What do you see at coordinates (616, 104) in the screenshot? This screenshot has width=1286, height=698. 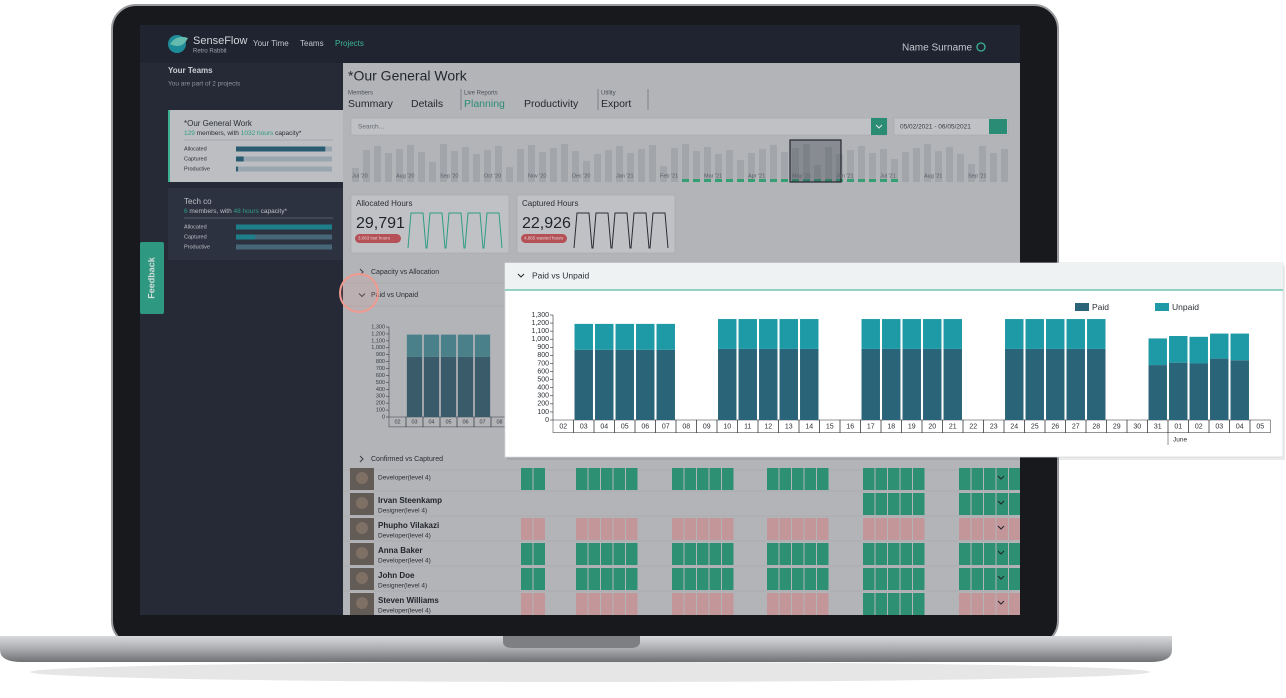 I see `tab: Export` at bounding box center [616, 104].